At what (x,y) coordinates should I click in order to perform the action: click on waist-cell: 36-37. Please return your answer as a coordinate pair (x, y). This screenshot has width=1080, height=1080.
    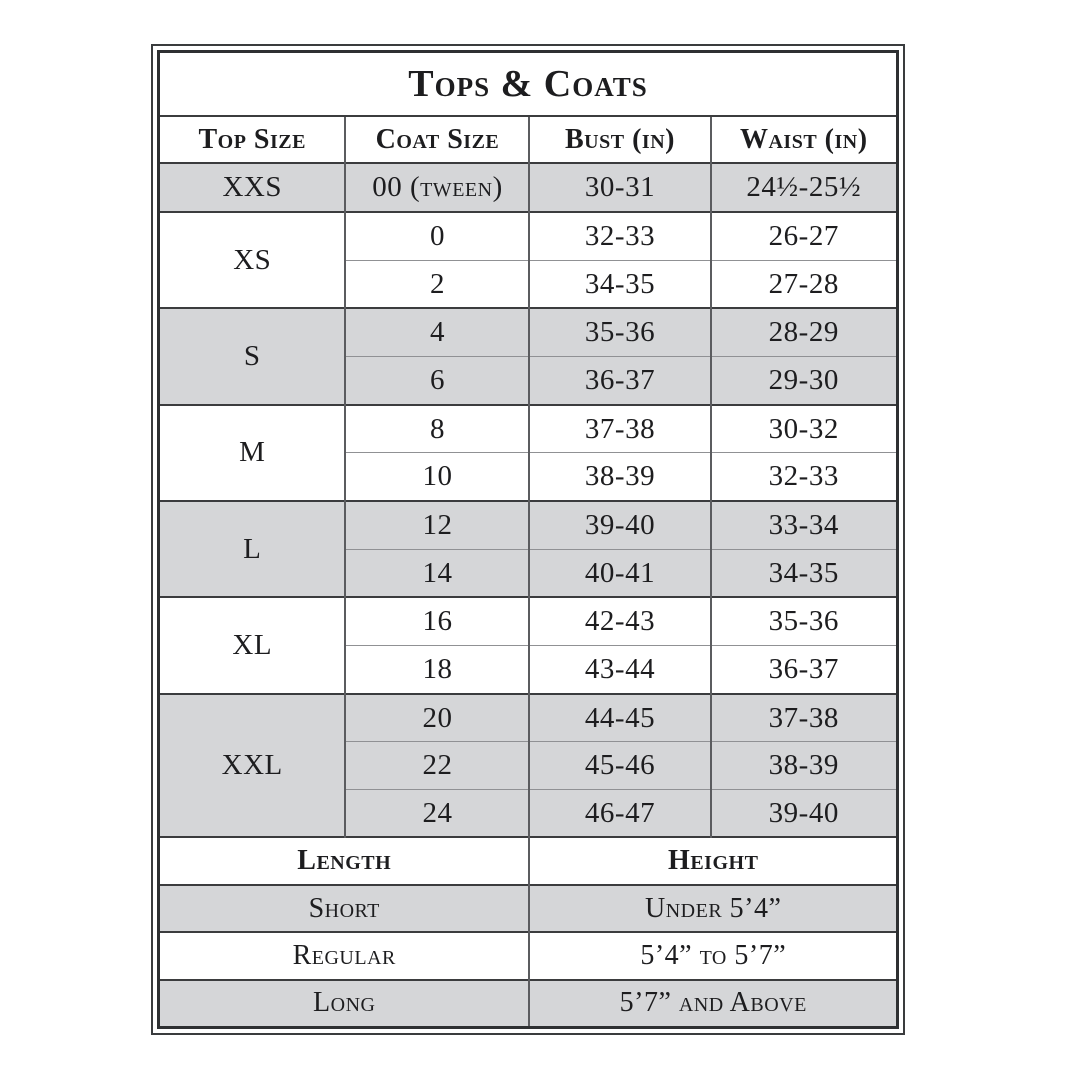
    Looking at the image, I should click on (802, 669).